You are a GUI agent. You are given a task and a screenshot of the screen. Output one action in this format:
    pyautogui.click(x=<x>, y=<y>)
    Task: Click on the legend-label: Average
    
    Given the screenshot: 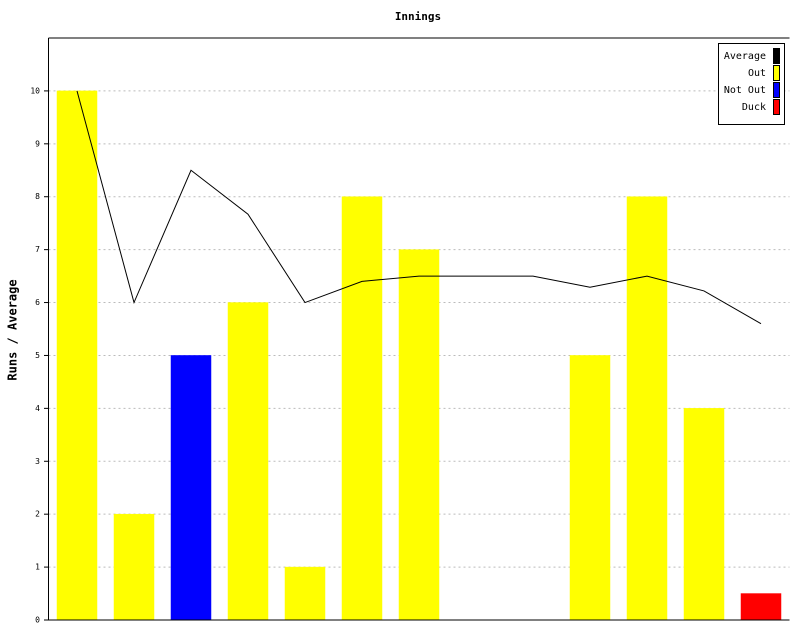 What is the action you would take?
    pyautogui.click(x=745, y=56)
    